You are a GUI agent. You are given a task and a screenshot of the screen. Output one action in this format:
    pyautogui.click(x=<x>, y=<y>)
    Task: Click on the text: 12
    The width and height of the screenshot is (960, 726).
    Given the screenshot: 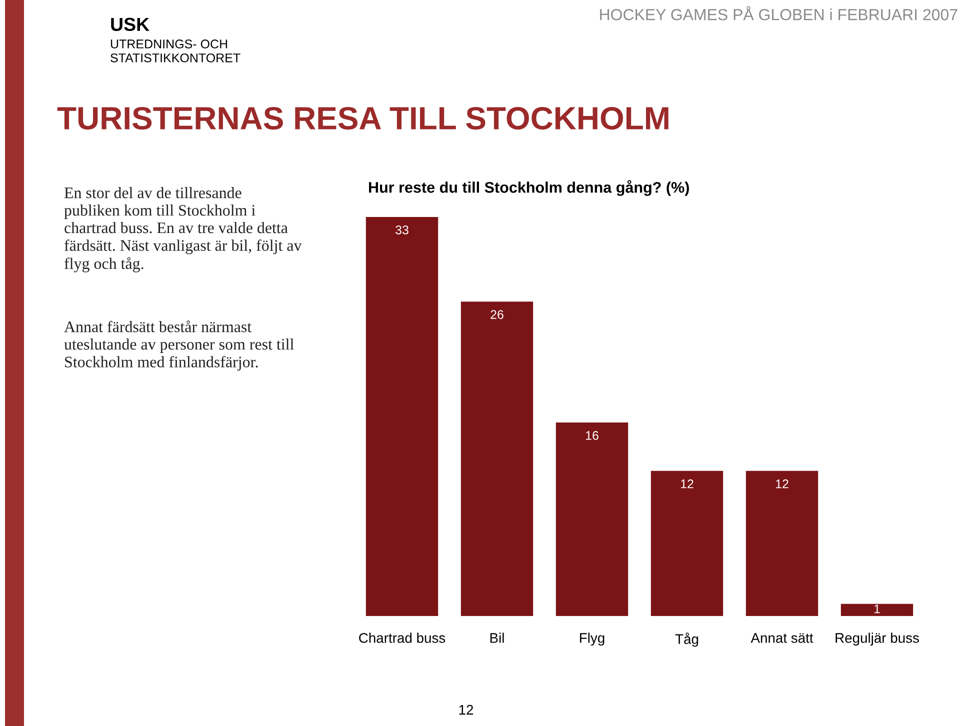 What is the action you would take?
    pyautogui.click(x=466, y=709)
    